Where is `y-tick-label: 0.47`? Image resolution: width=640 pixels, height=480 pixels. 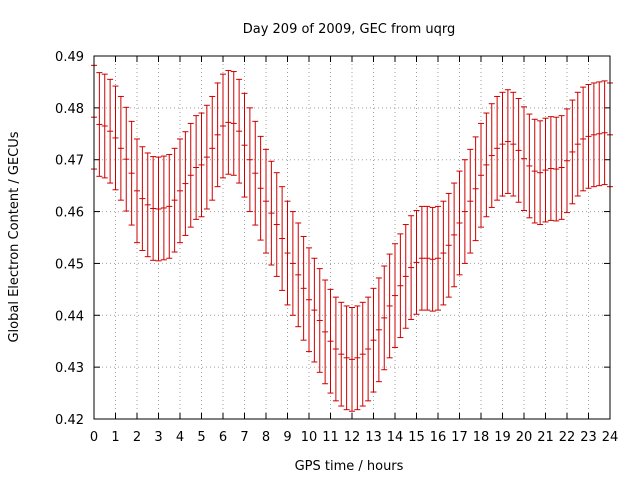 y-tick-label: 0.47 is located at coordinates (69, 161).